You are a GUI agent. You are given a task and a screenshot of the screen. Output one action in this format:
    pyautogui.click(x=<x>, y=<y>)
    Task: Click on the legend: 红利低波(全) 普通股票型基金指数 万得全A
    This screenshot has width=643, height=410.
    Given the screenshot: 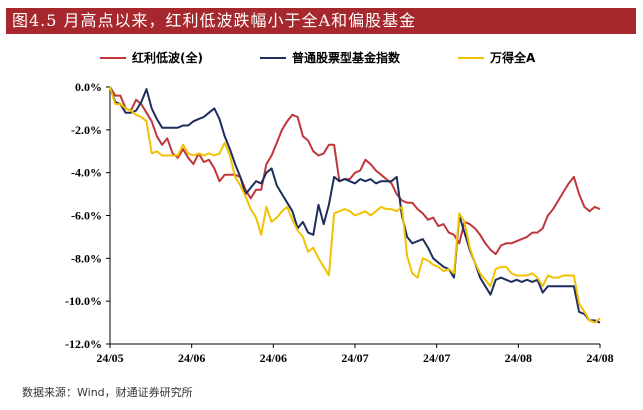 What is the action you would take?
    pyautogui.click(x=318, y=57)
    